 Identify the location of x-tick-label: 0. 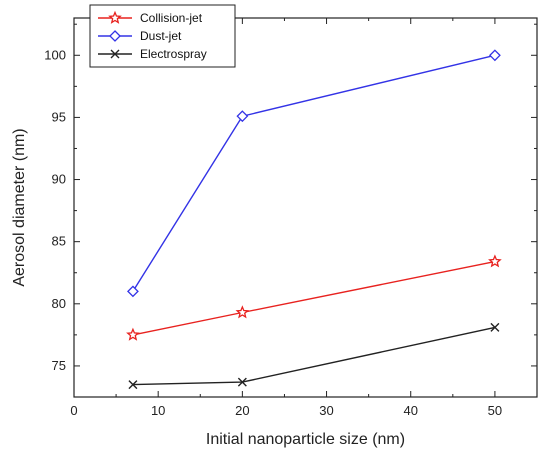
(73, 410).